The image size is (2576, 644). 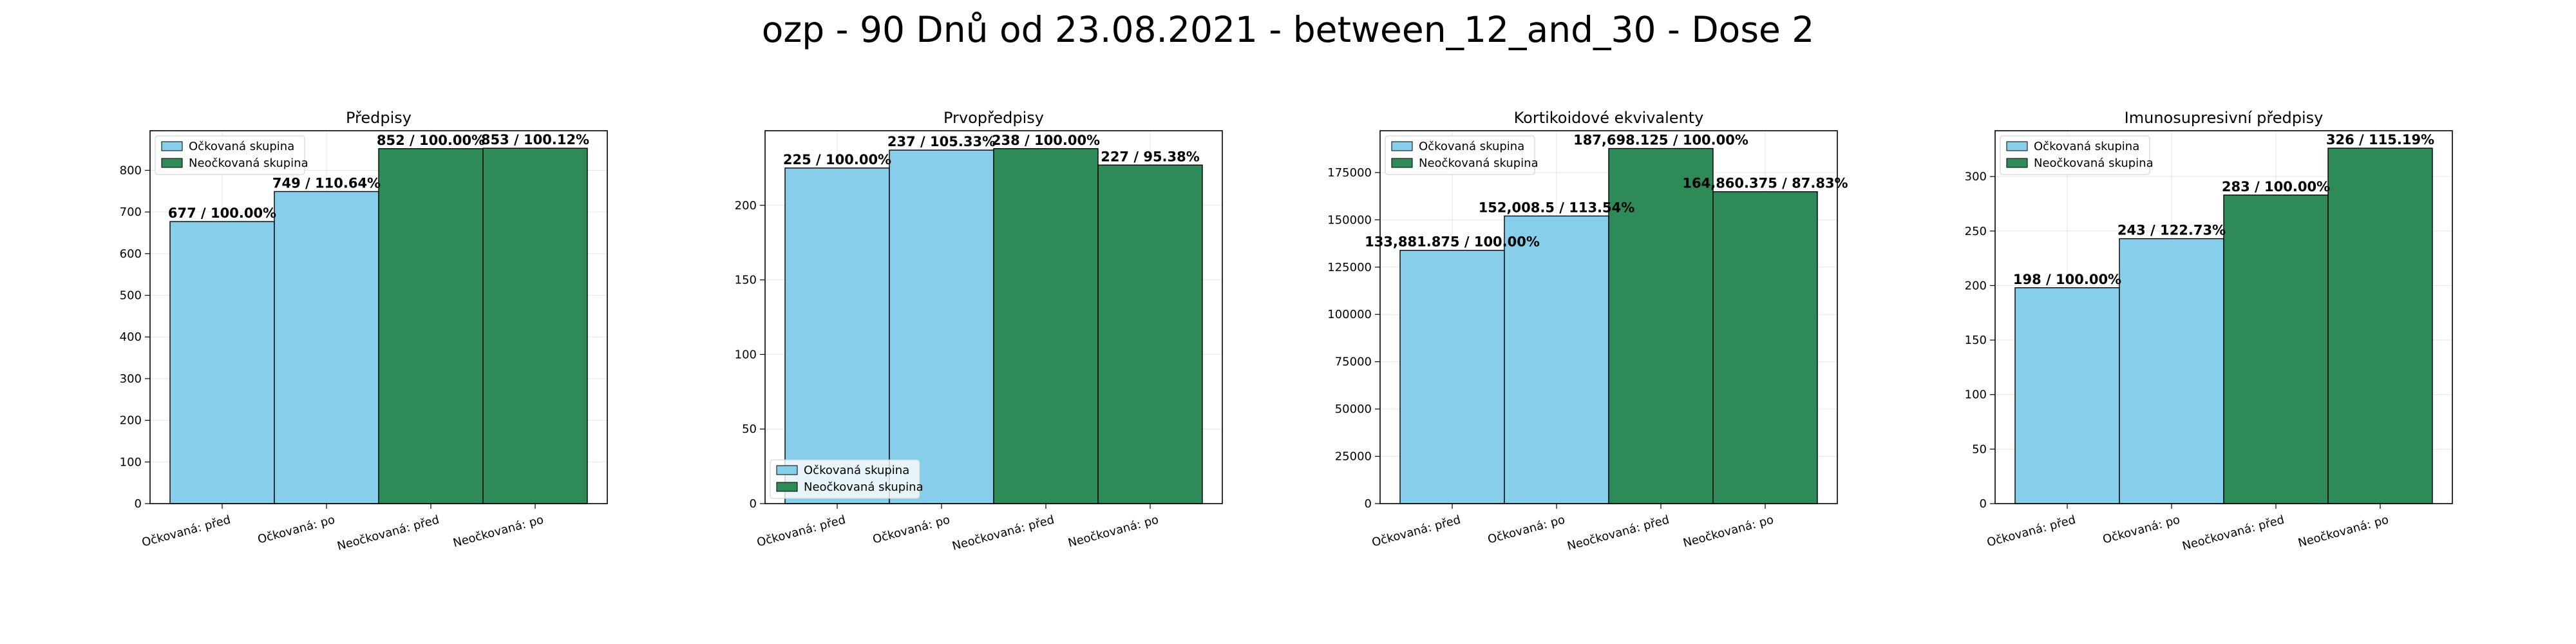 What do you see at coordinates (1976, 232) in the screenshot?
I see `y-tick-label: 250` at bounding box center [1976, 232].